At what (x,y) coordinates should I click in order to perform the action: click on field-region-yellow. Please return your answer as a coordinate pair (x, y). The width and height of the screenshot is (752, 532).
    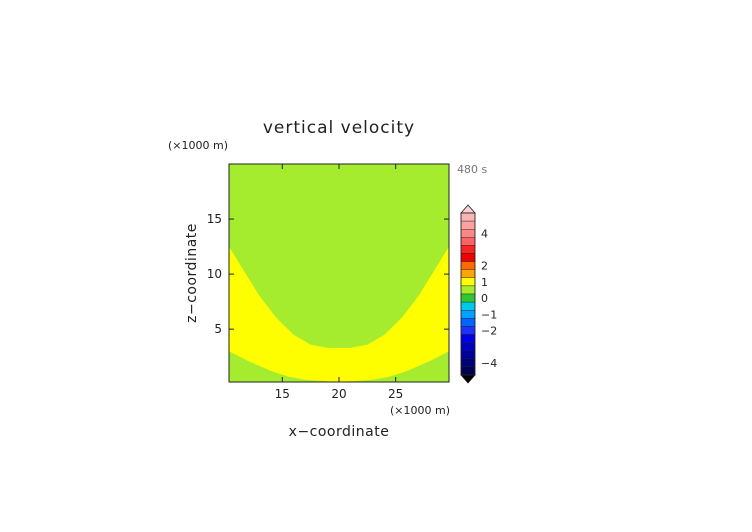
    Looking at the image, I should click on (339, 314).